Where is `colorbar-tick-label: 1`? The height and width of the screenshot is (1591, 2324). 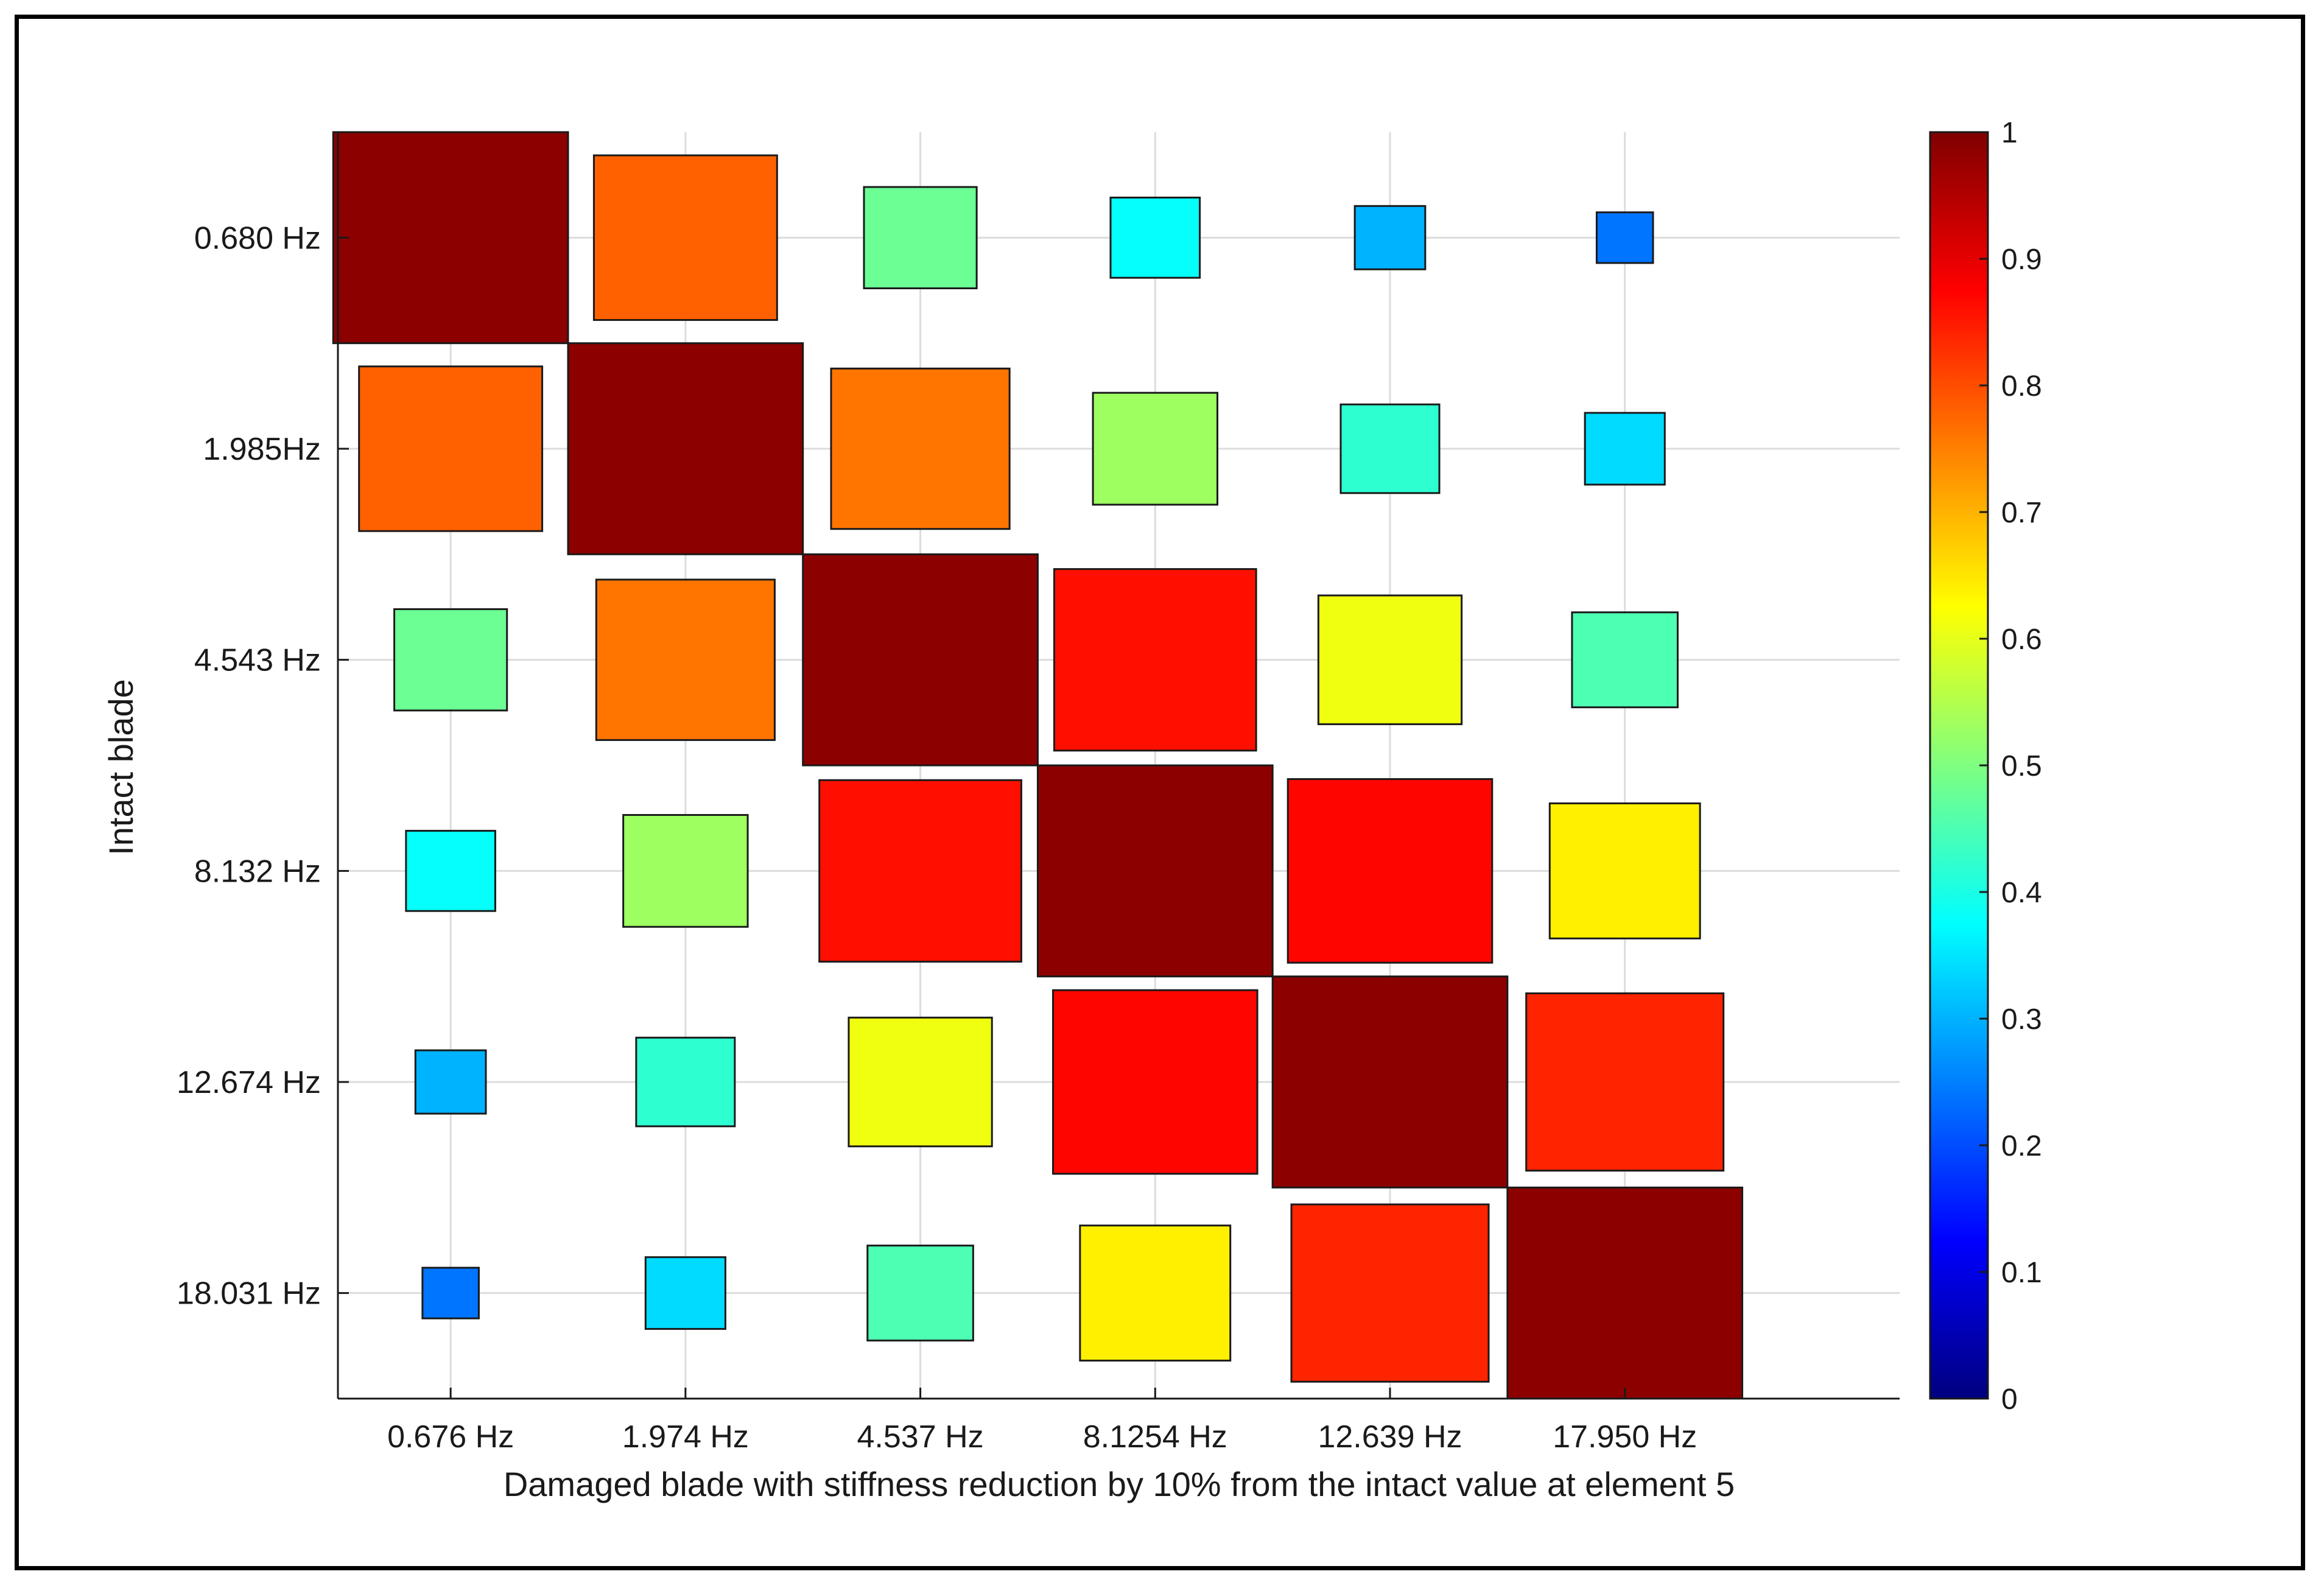 colorbar-tick-label: 1 is located at coordinates (2009, 133).